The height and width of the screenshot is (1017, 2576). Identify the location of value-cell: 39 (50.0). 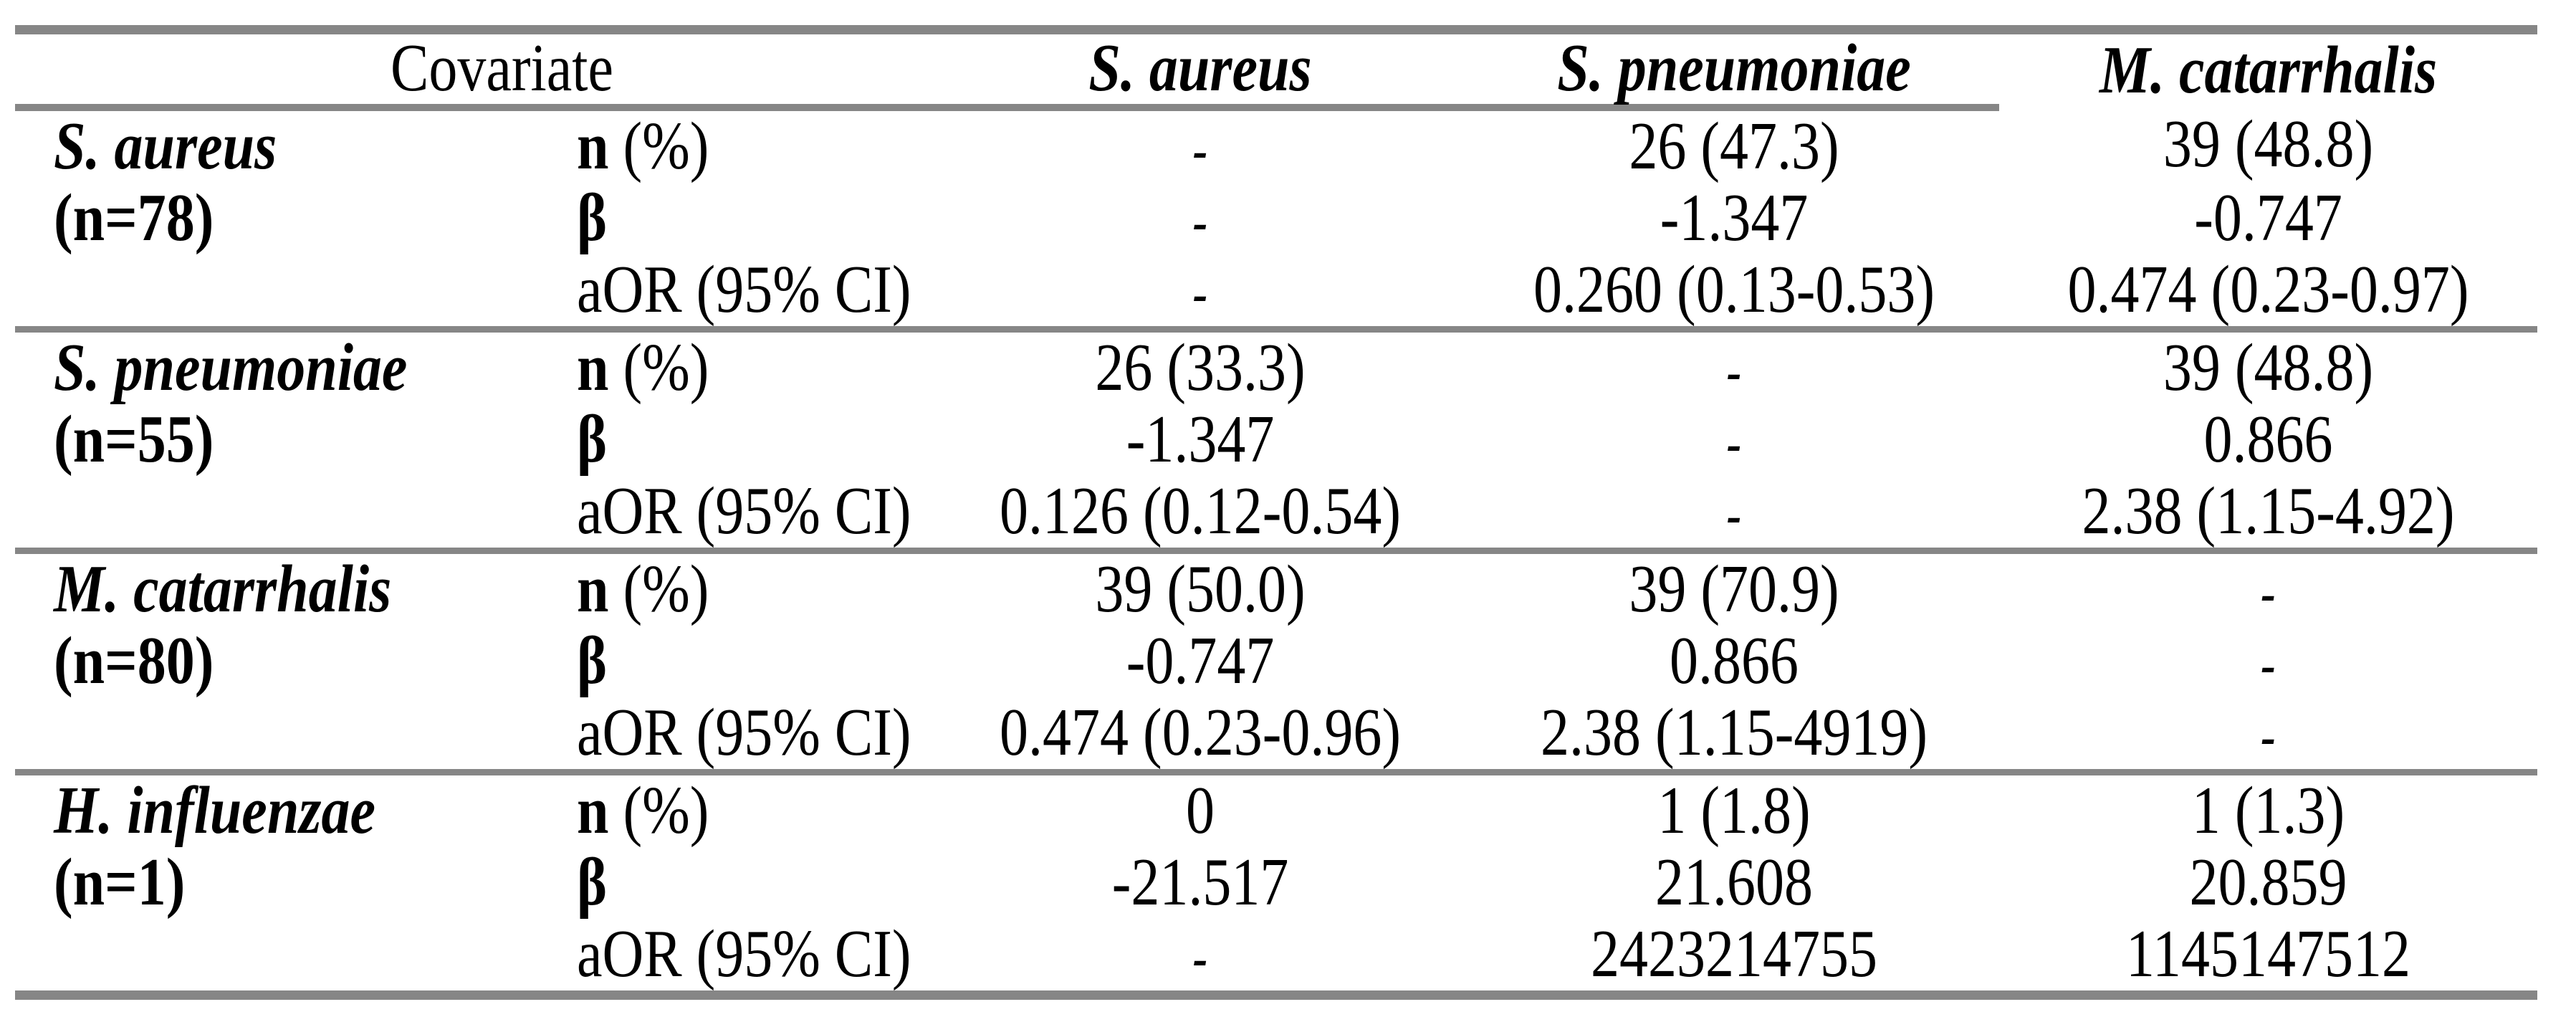
(1200, 588).